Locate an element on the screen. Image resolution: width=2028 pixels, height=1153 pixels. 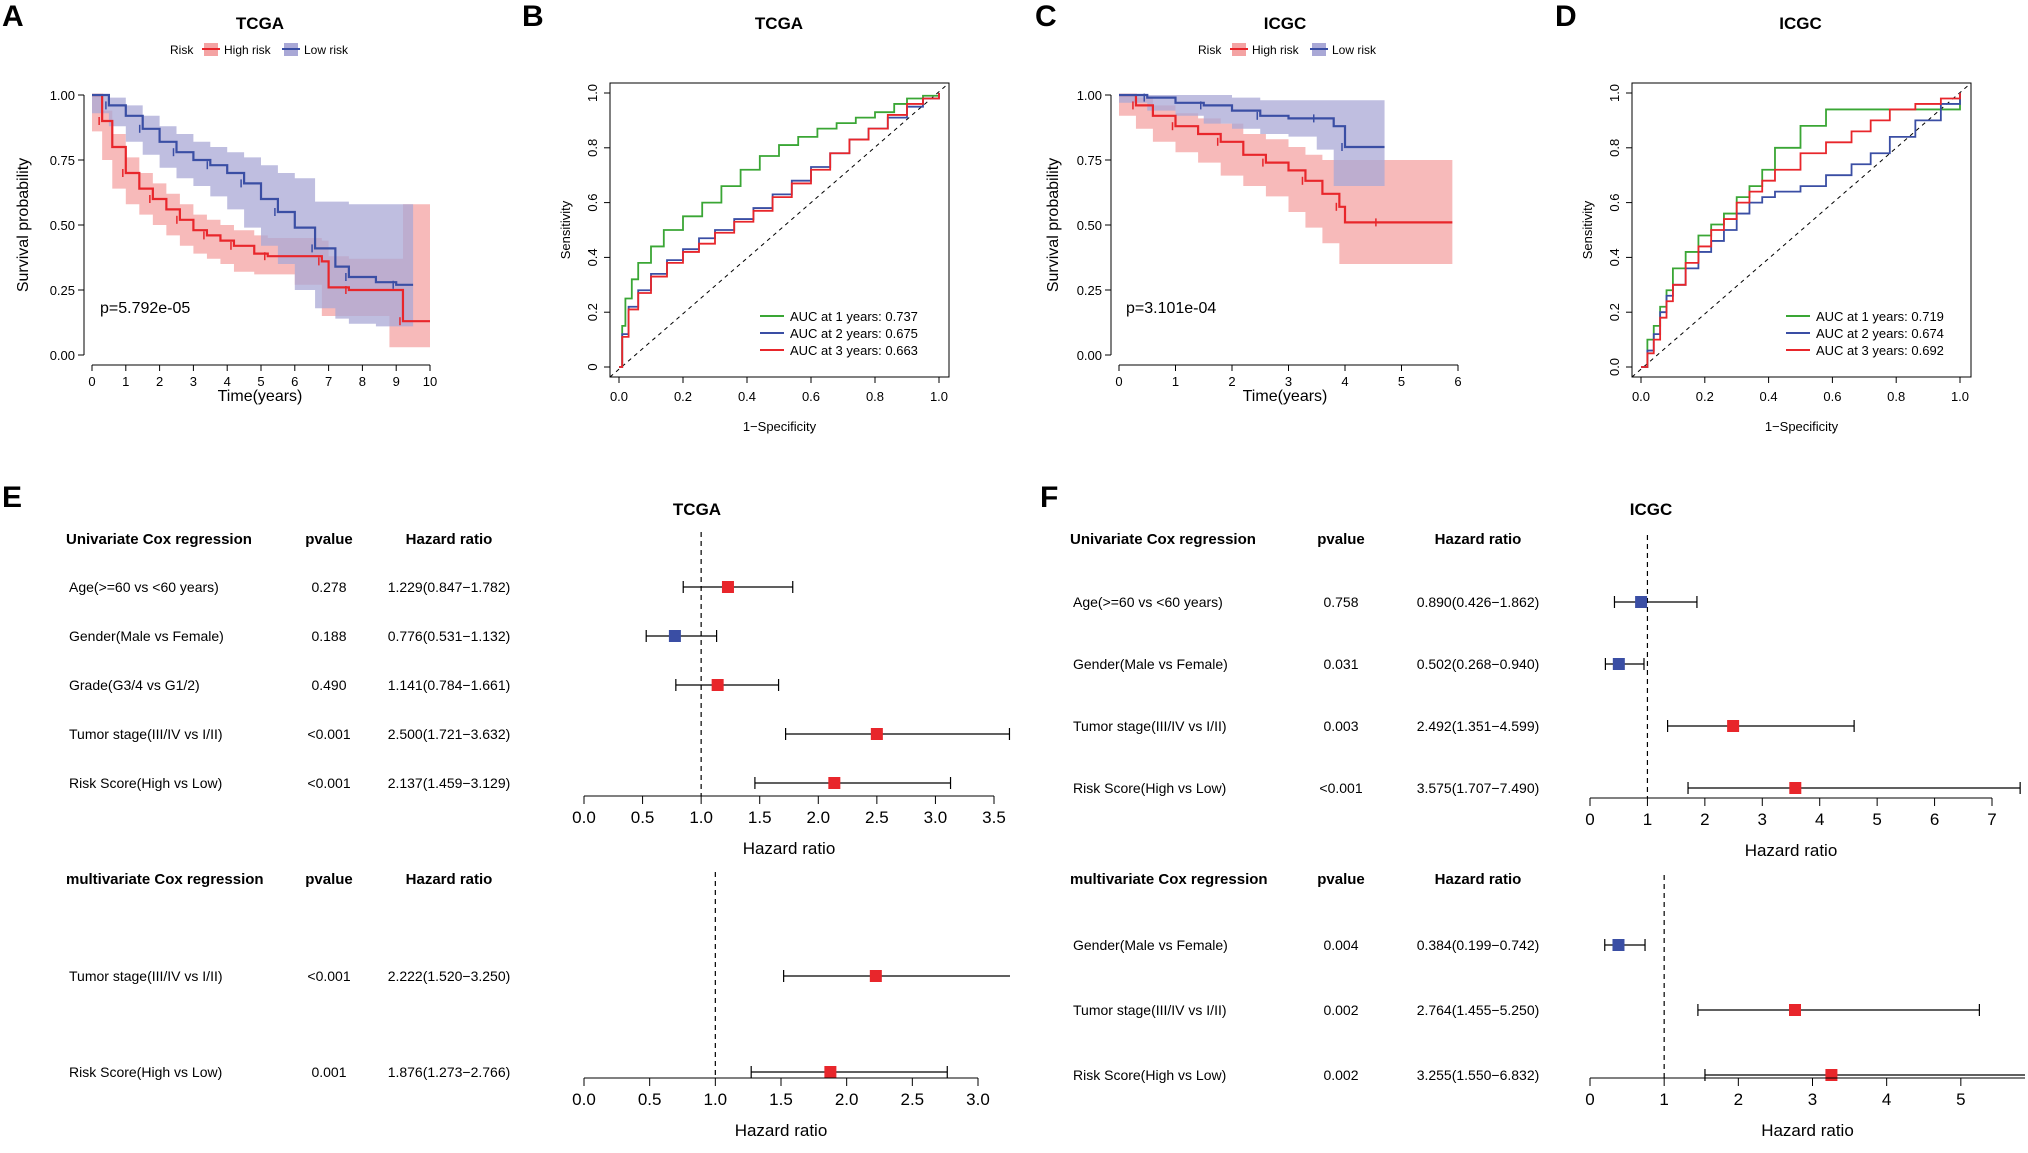
legend-label-0: AUC at 1 years: 0.737 is located at coordinates (854, 316).